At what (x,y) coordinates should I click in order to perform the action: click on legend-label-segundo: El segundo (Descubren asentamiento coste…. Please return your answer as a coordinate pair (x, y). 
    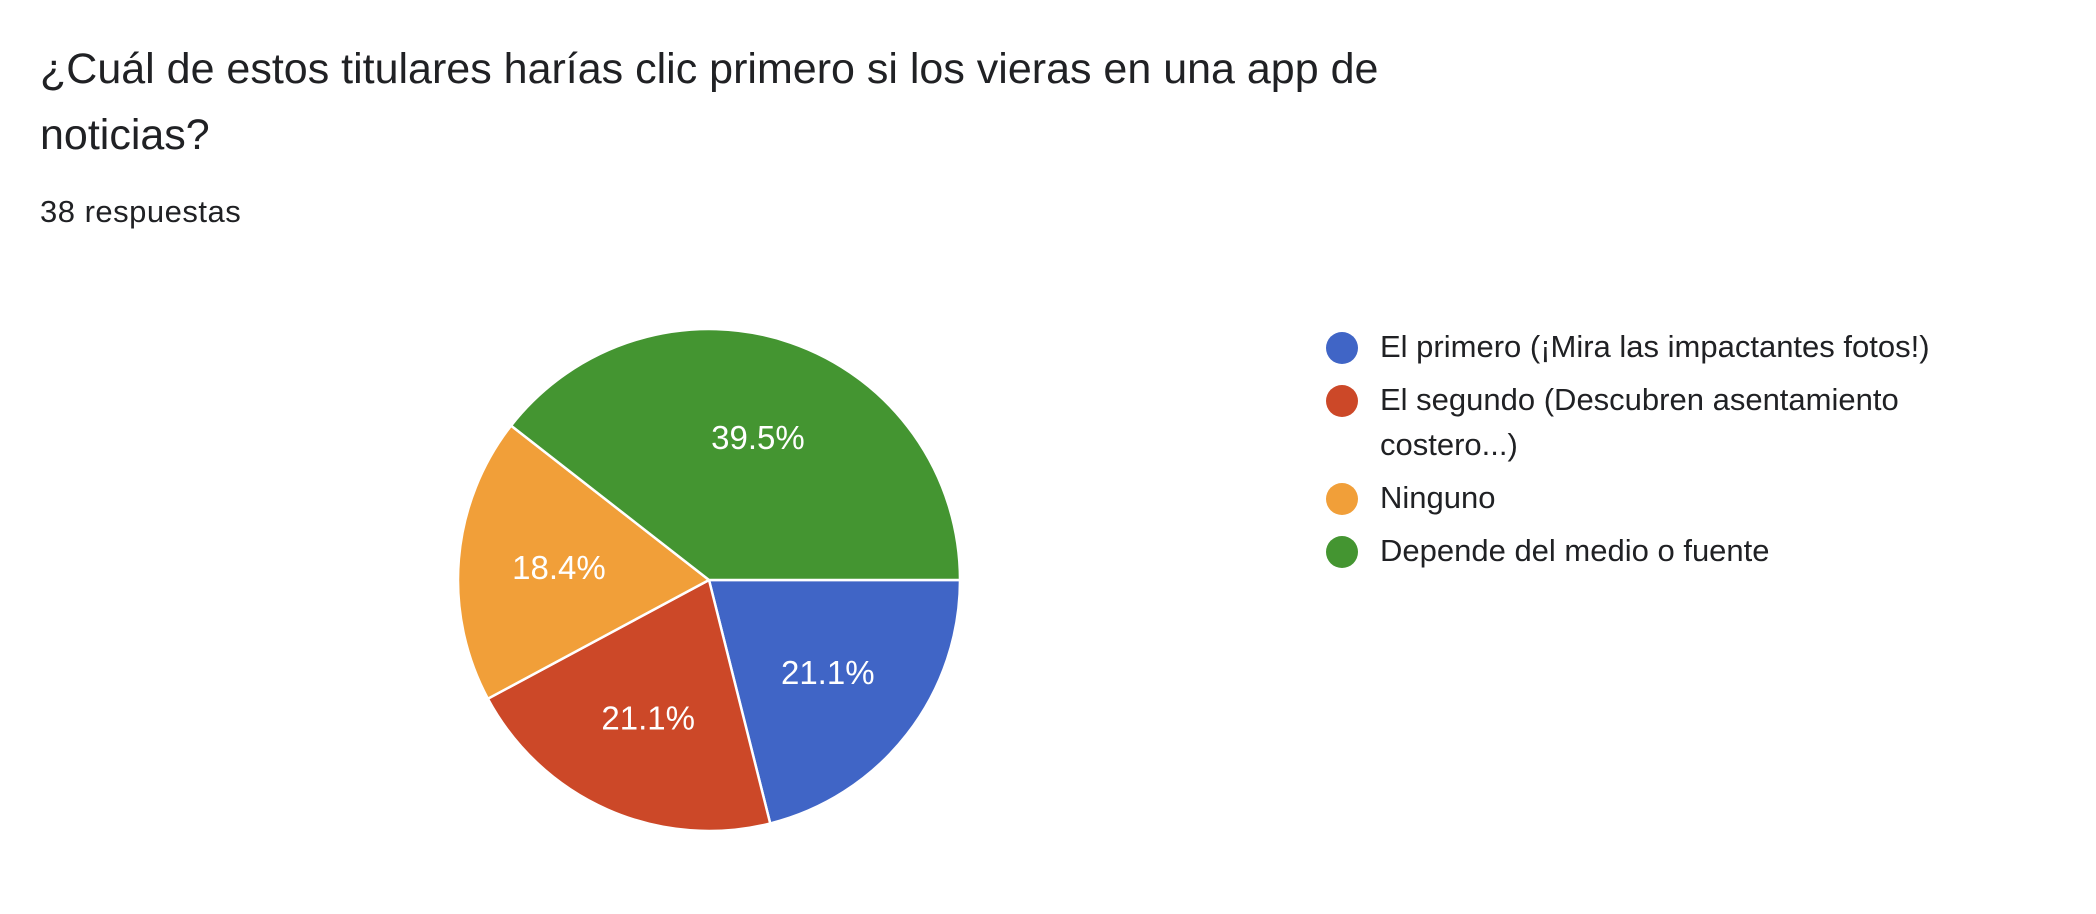
    Looking at the image, I should click on (1639, 422).